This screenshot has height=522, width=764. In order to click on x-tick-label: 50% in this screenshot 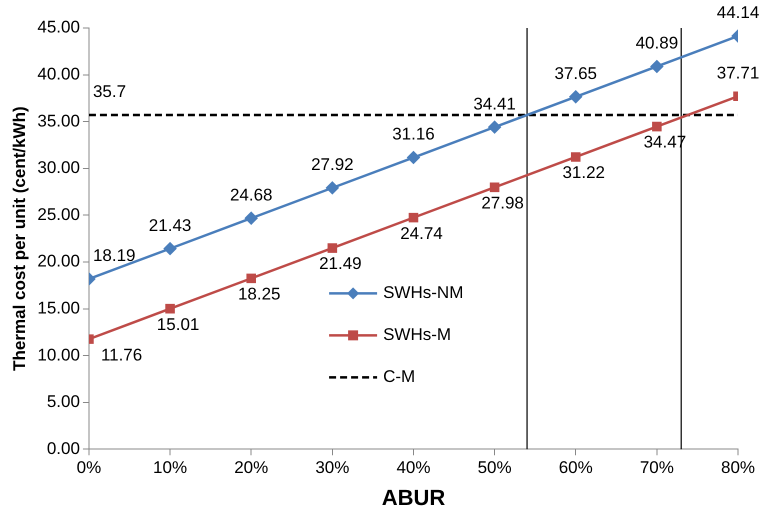, I will do `click(495, 468)`.